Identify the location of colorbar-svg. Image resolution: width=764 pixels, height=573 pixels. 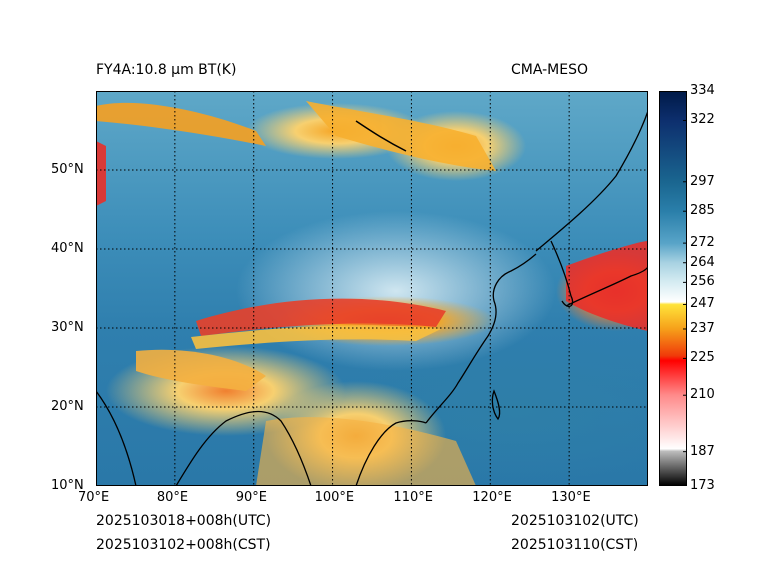
(673, 288).